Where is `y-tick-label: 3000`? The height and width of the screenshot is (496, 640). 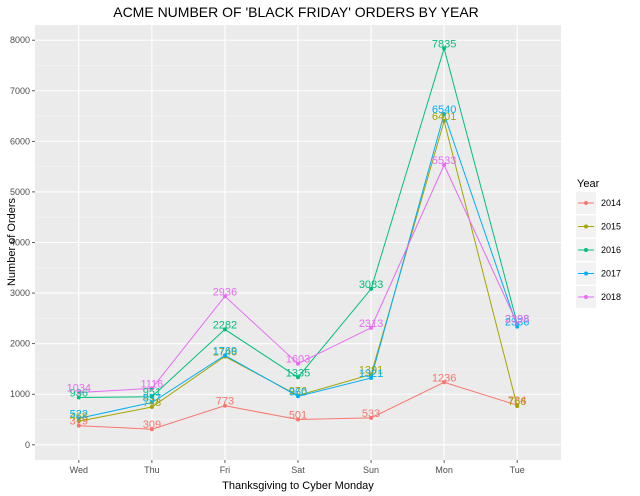 y-tick-label: 3000 is located at coordinates (20, 293).